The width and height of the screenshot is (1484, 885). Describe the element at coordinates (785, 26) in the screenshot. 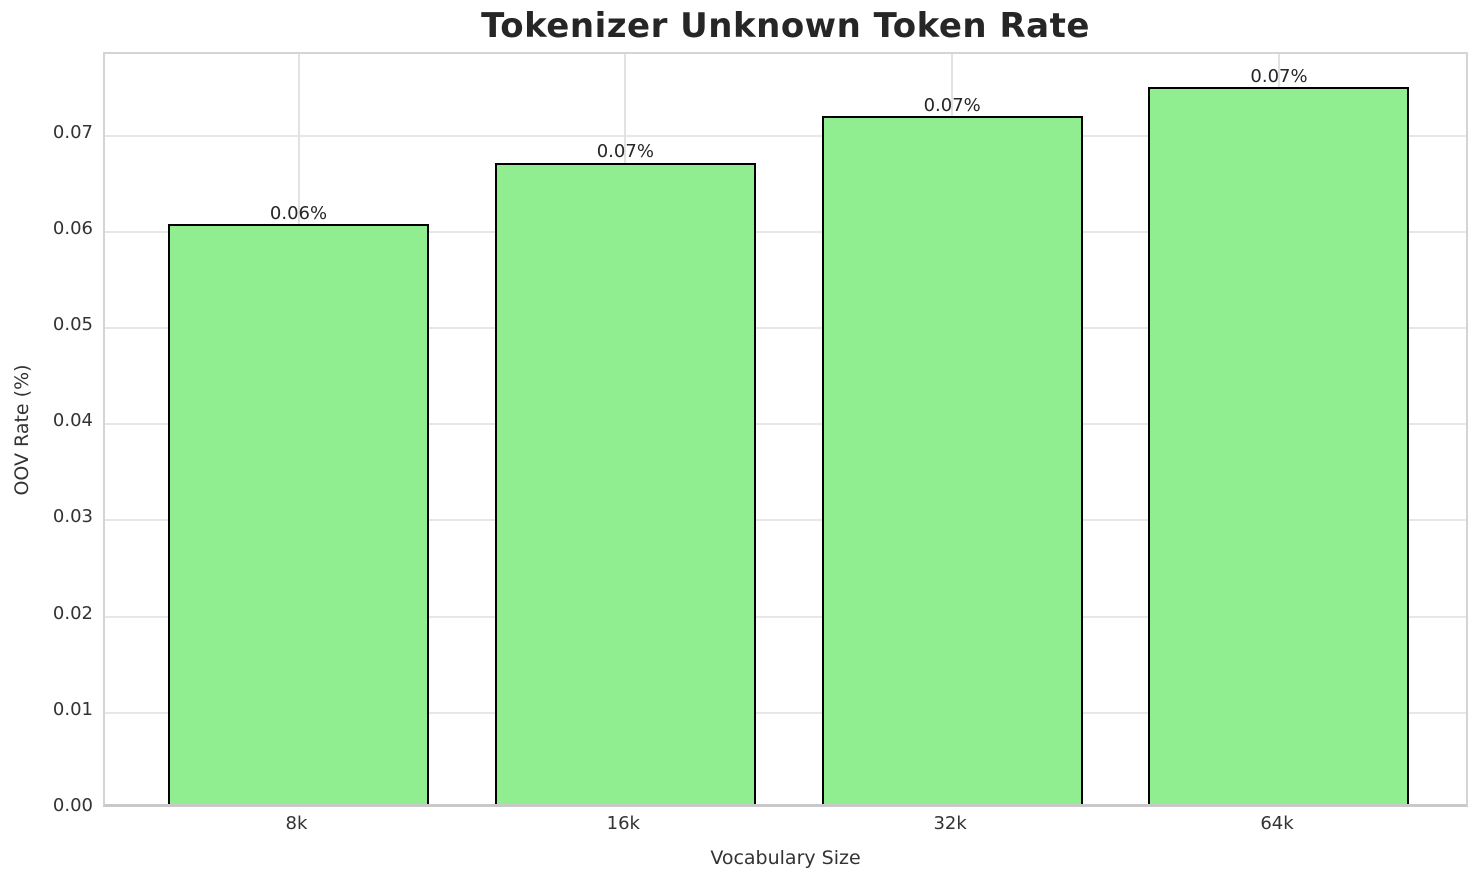

I see `chart-title: Tokenizer Unknown Token Rate` at that location.